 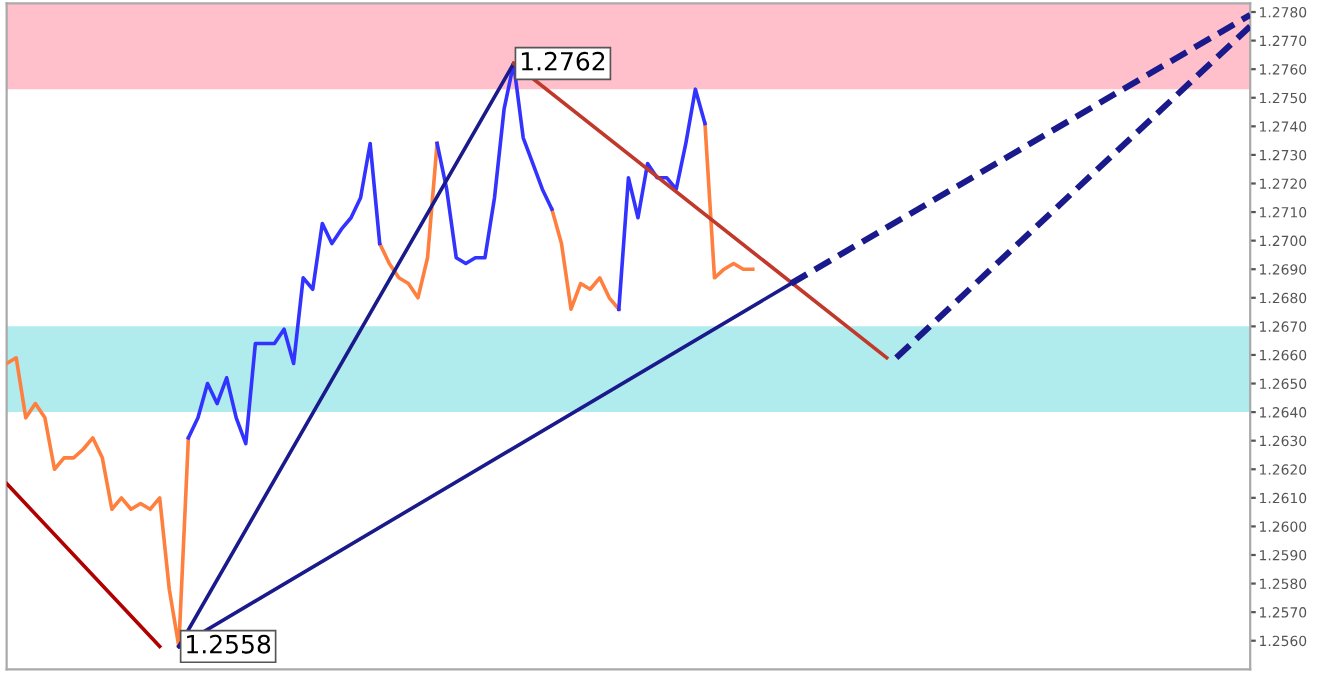 I want to click on annotation: 1.2558, so click(x=229, y=644).